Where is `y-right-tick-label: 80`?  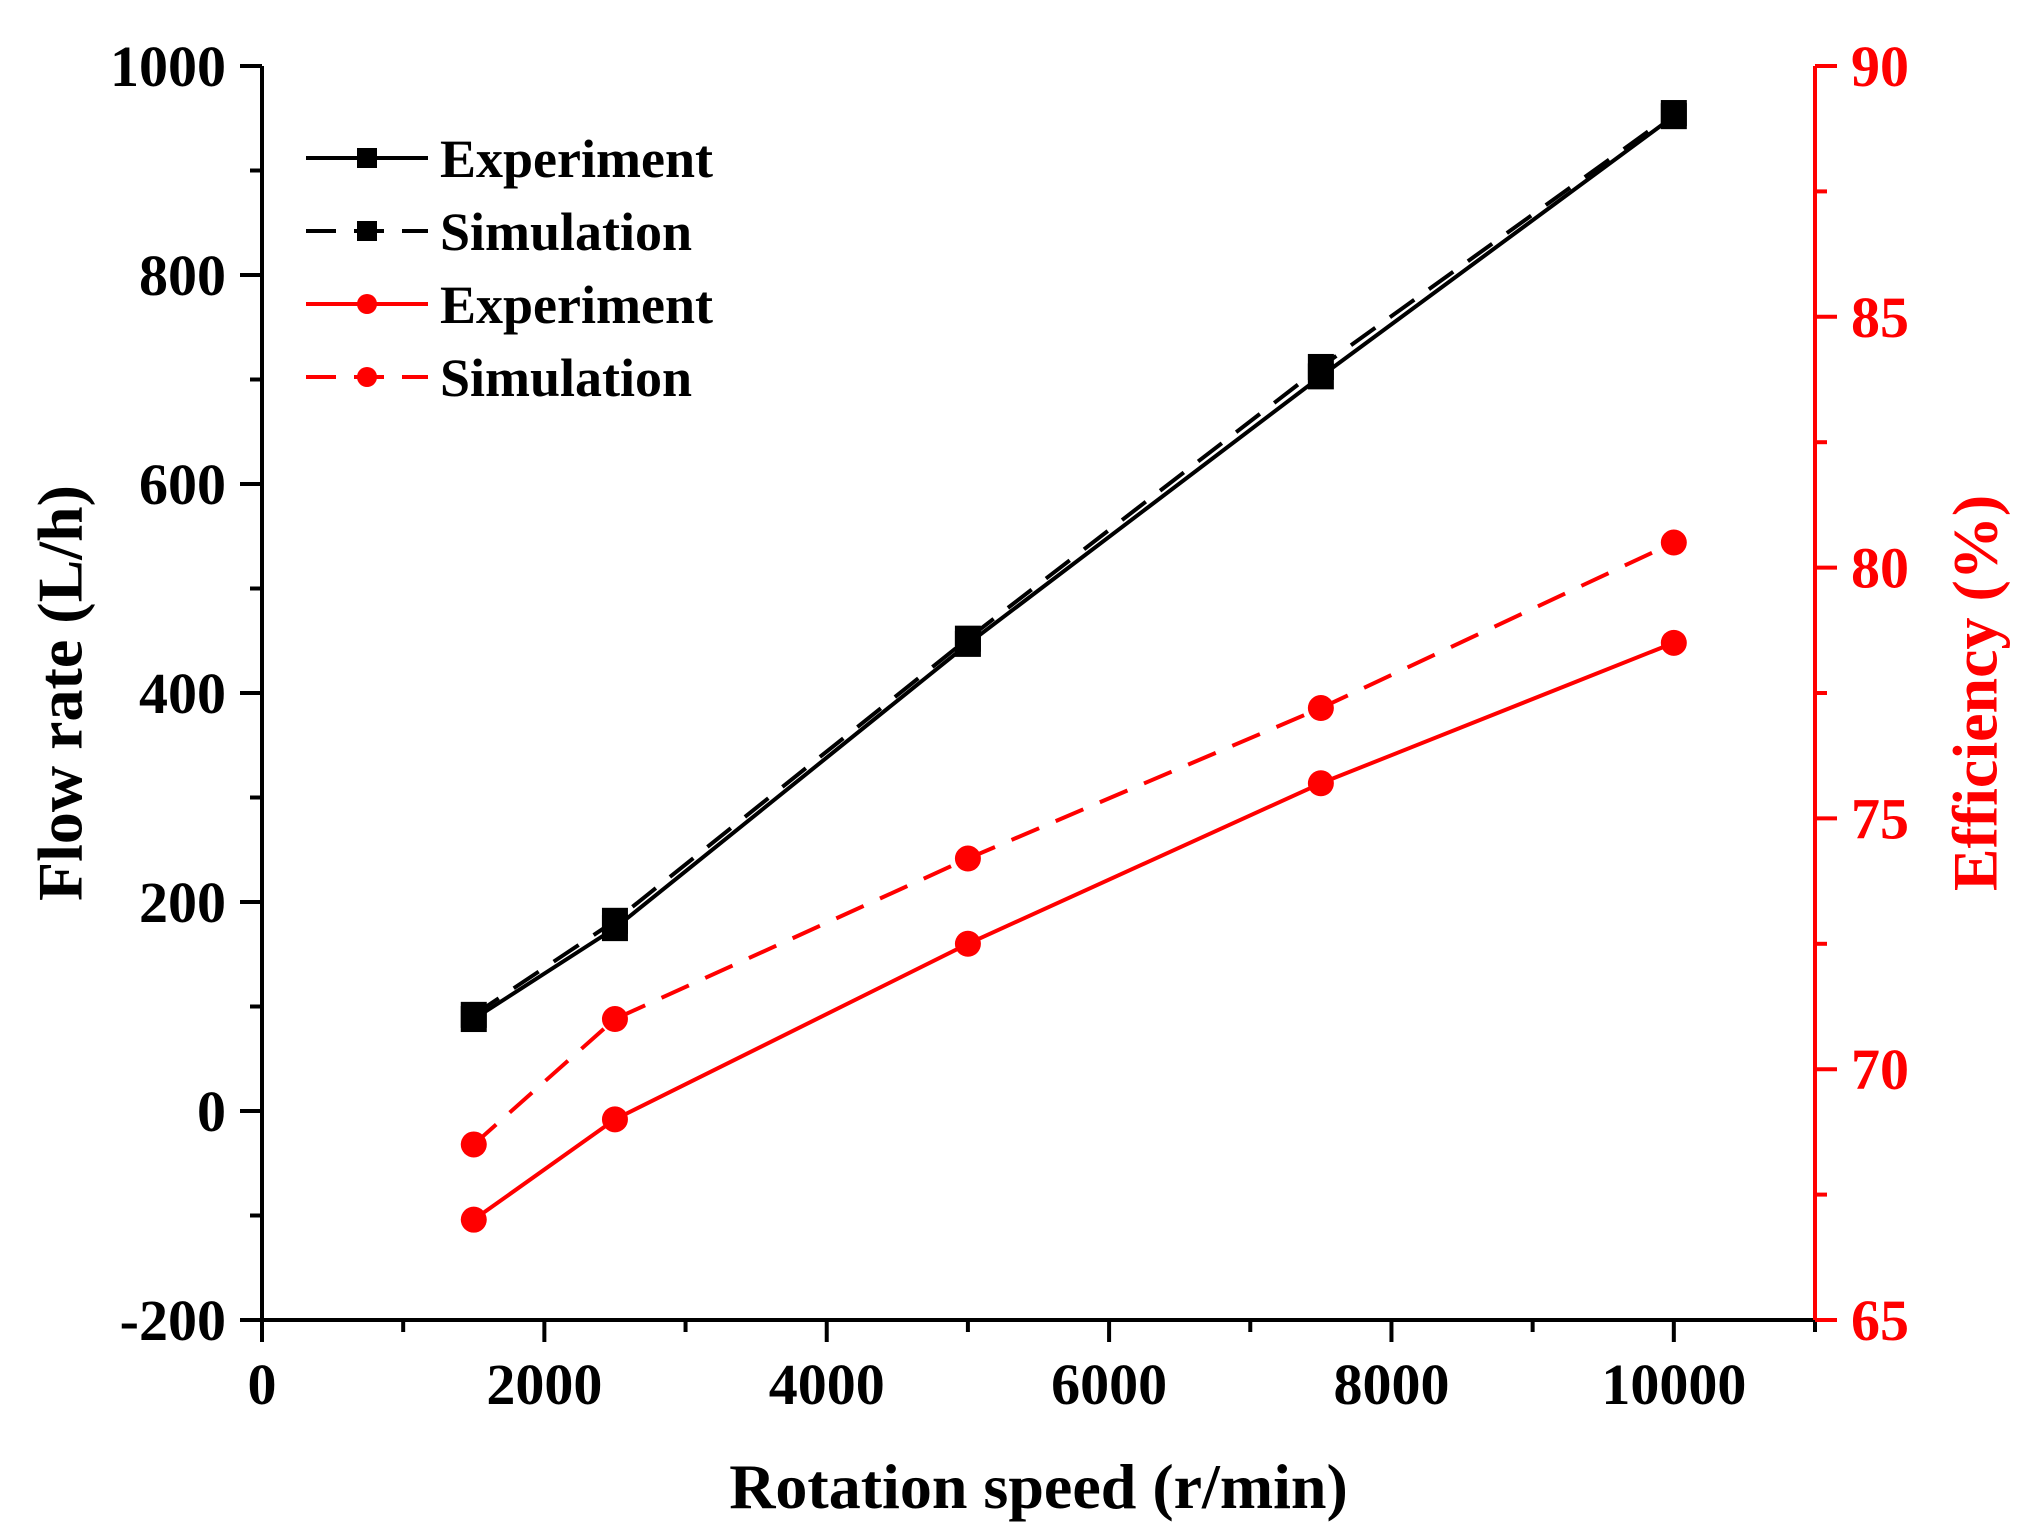
y-right-tick-label: 80 is located at coordinates (1880, 568).